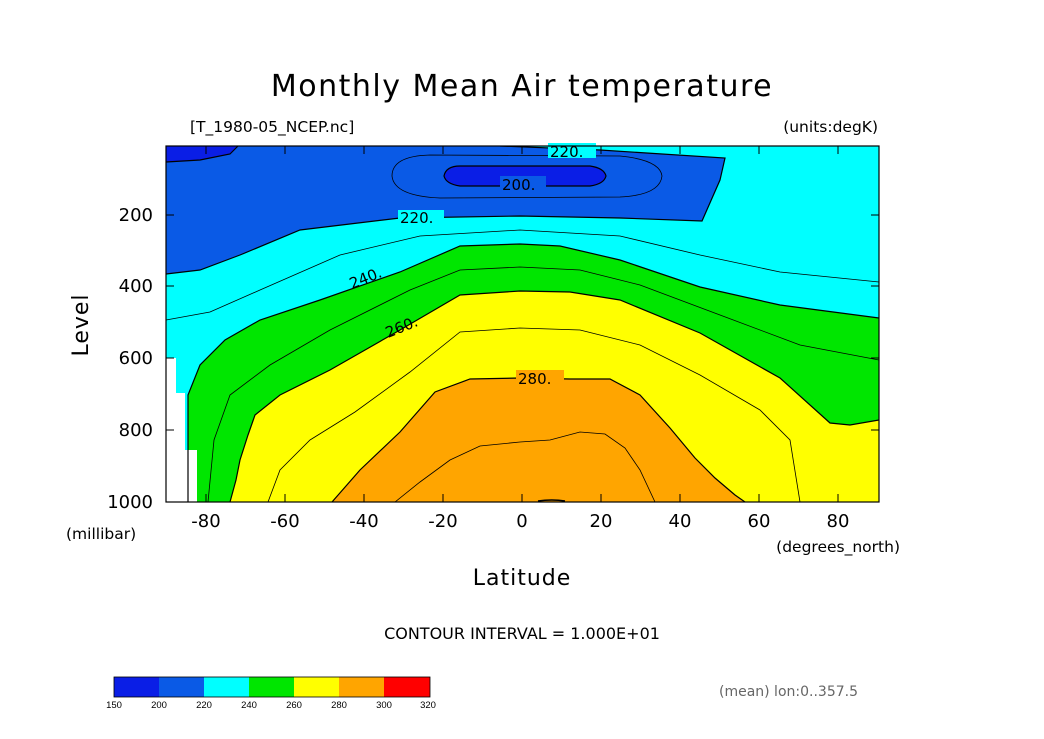 Image resolution: width=1044 pixels, height=739 pixels. Describe the element at coordinates (130, 502) in the screenshot. I see `y-tick-label: 1000` at that location.